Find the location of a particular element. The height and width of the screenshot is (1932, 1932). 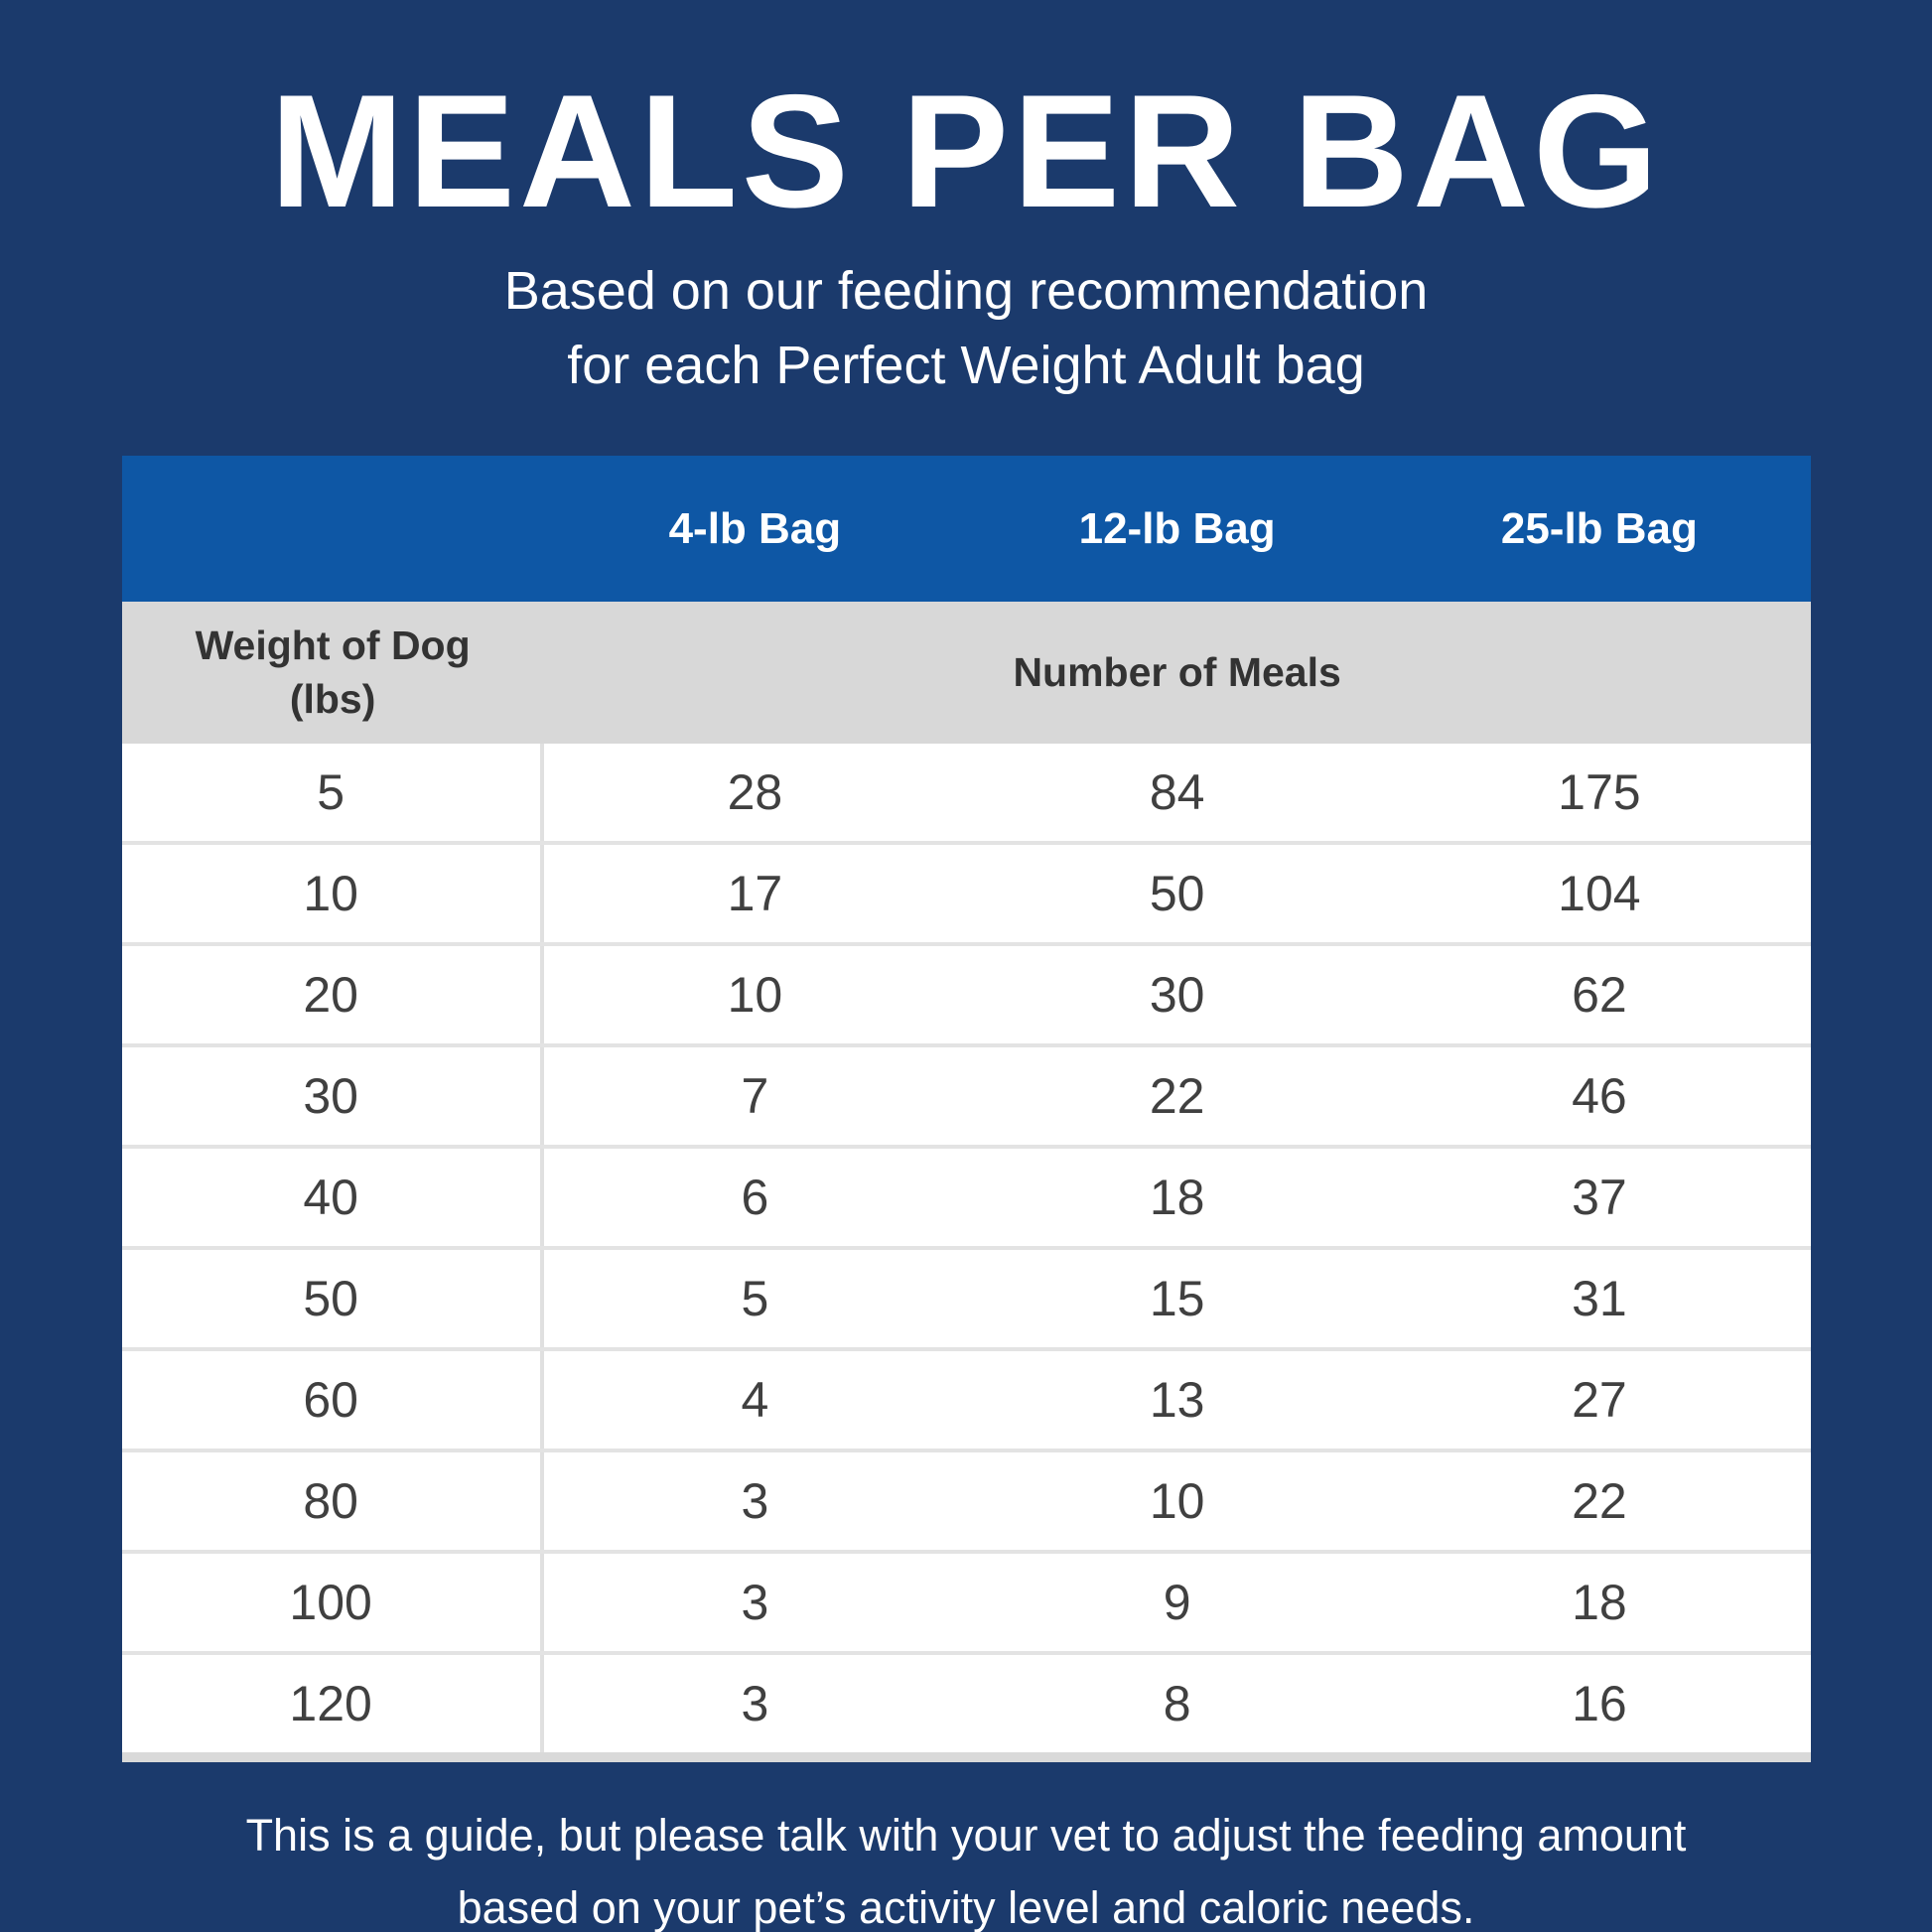

meals-cell-12lb: 9 is located at coordinates (1177, 1603).